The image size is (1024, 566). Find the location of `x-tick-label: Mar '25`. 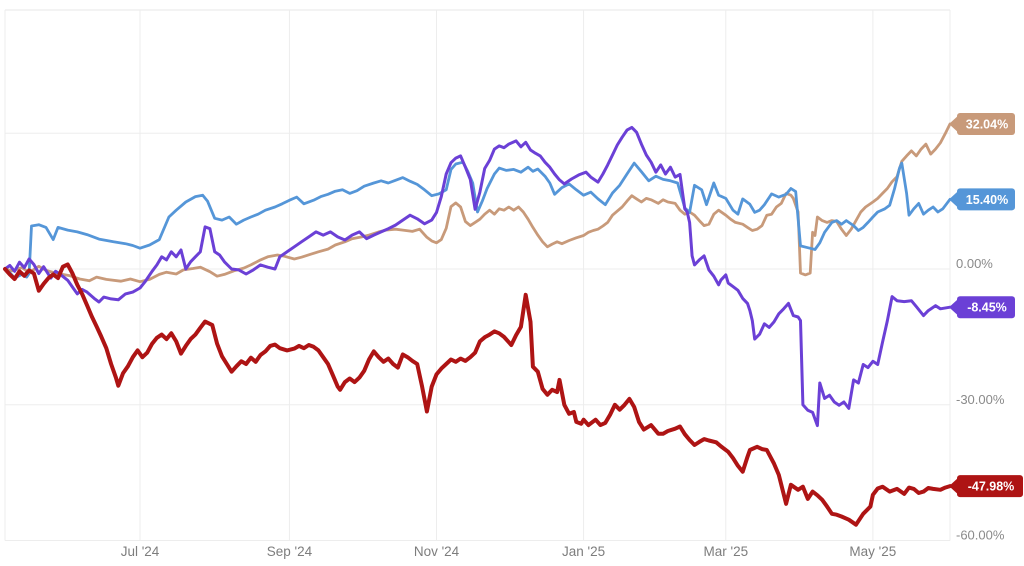

x-tick-label: Mar '25 is located at coordinates (726, 551).